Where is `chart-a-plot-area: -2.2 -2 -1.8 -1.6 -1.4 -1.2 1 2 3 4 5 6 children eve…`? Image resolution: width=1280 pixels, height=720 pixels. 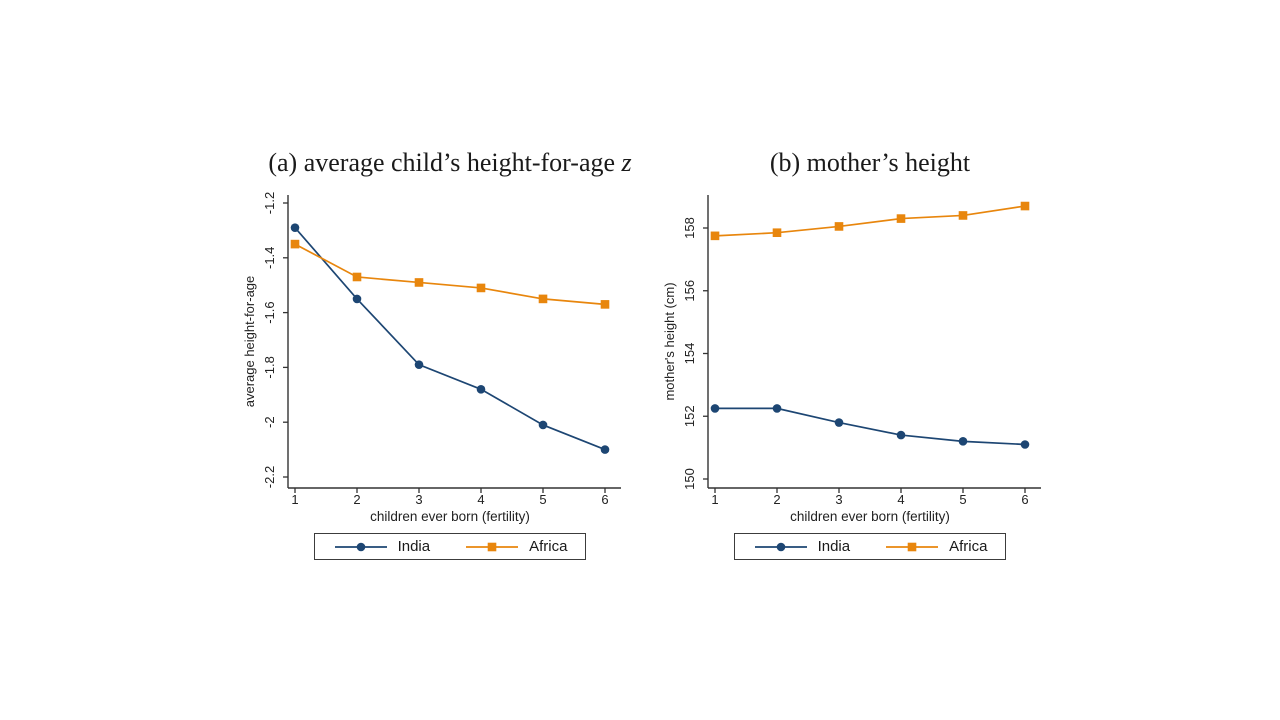
chart-a-plot-area: -2.2 -2 -1.8 -1.6 -1.4 -1.2 1 2 3 4 5 6 children eve… is located at coordinates (431, 358).